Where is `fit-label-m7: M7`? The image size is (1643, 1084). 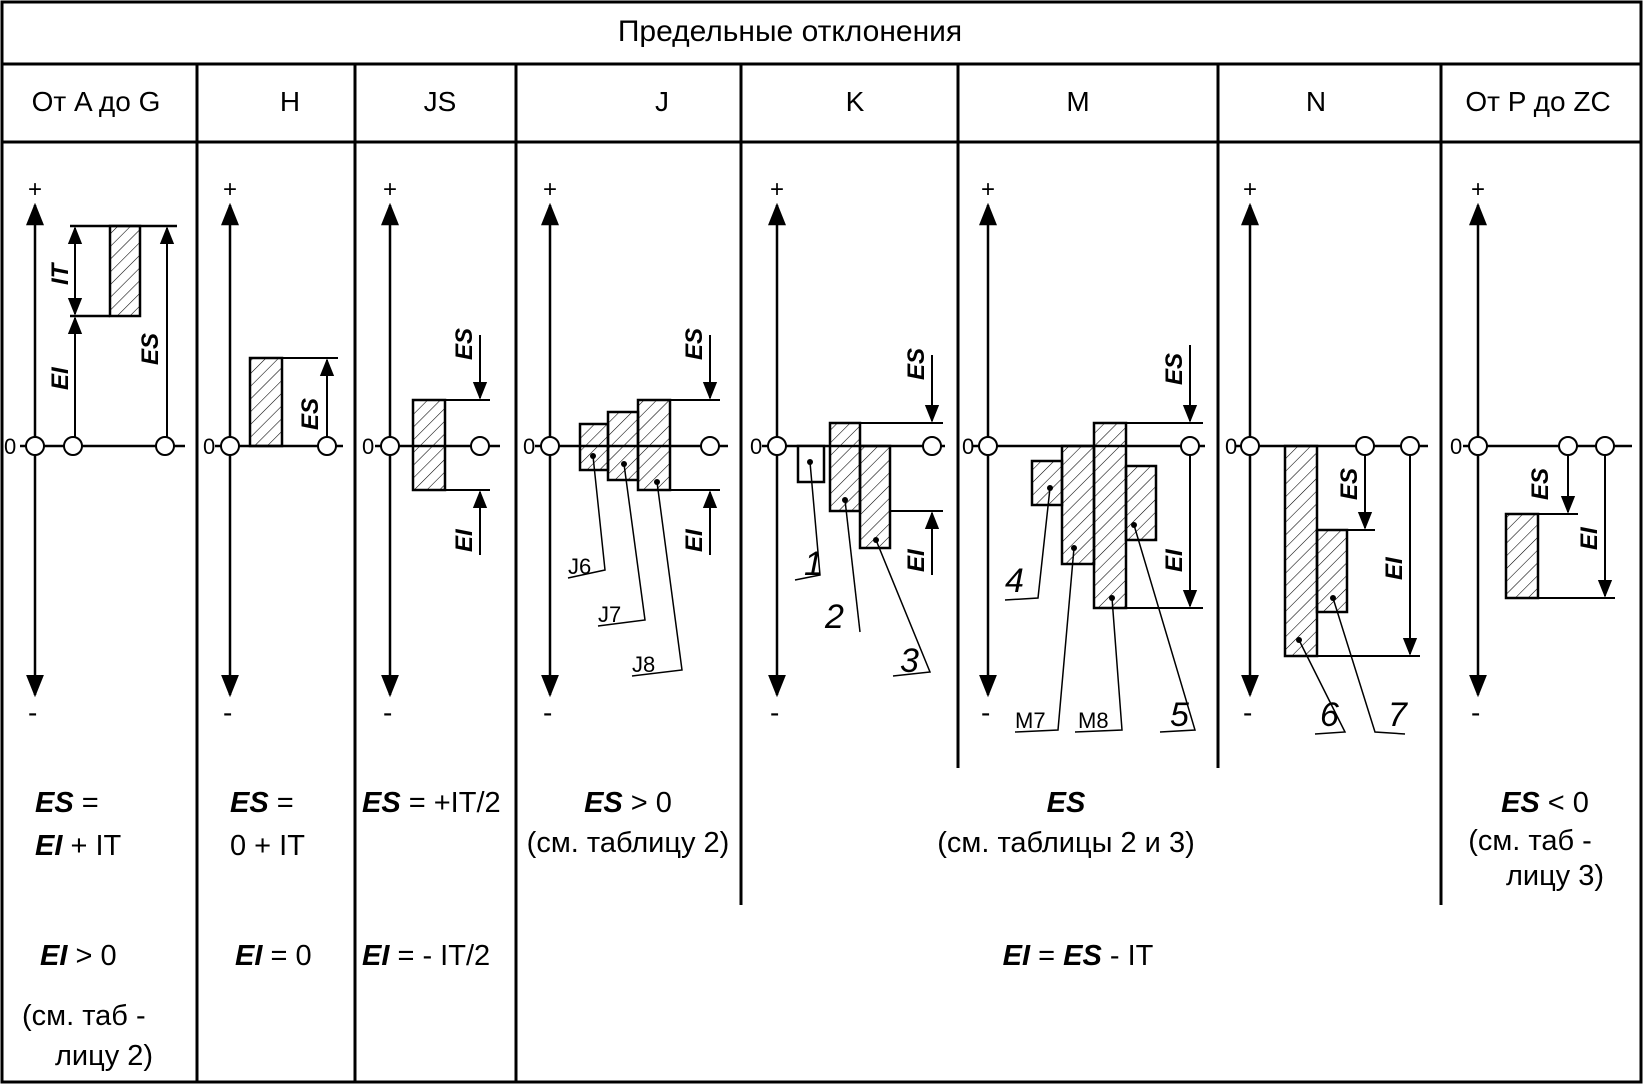 fit-label-m7: M7 is located at coordinates (1030, 720).